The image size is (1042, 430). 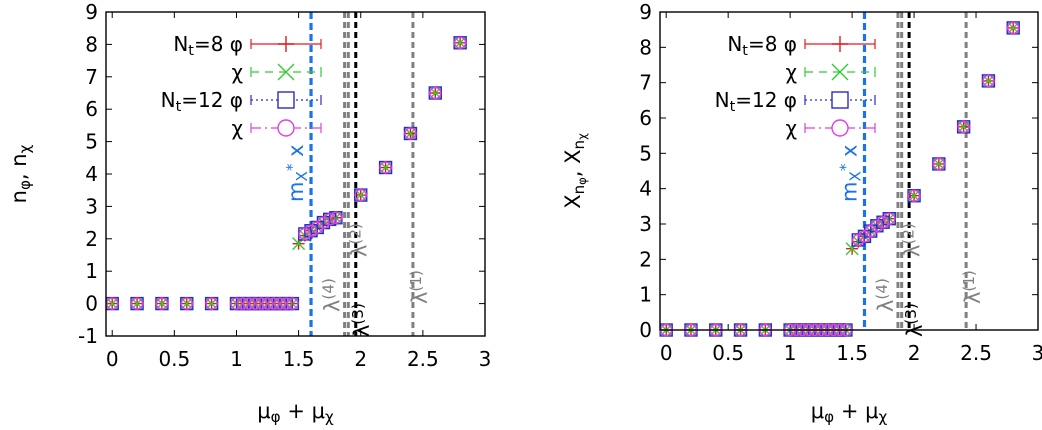 What do you see at coordinates (912, 240) in the screenshot?
I see `reference-line-label: λ(2)` at bounding box center [912, 240].